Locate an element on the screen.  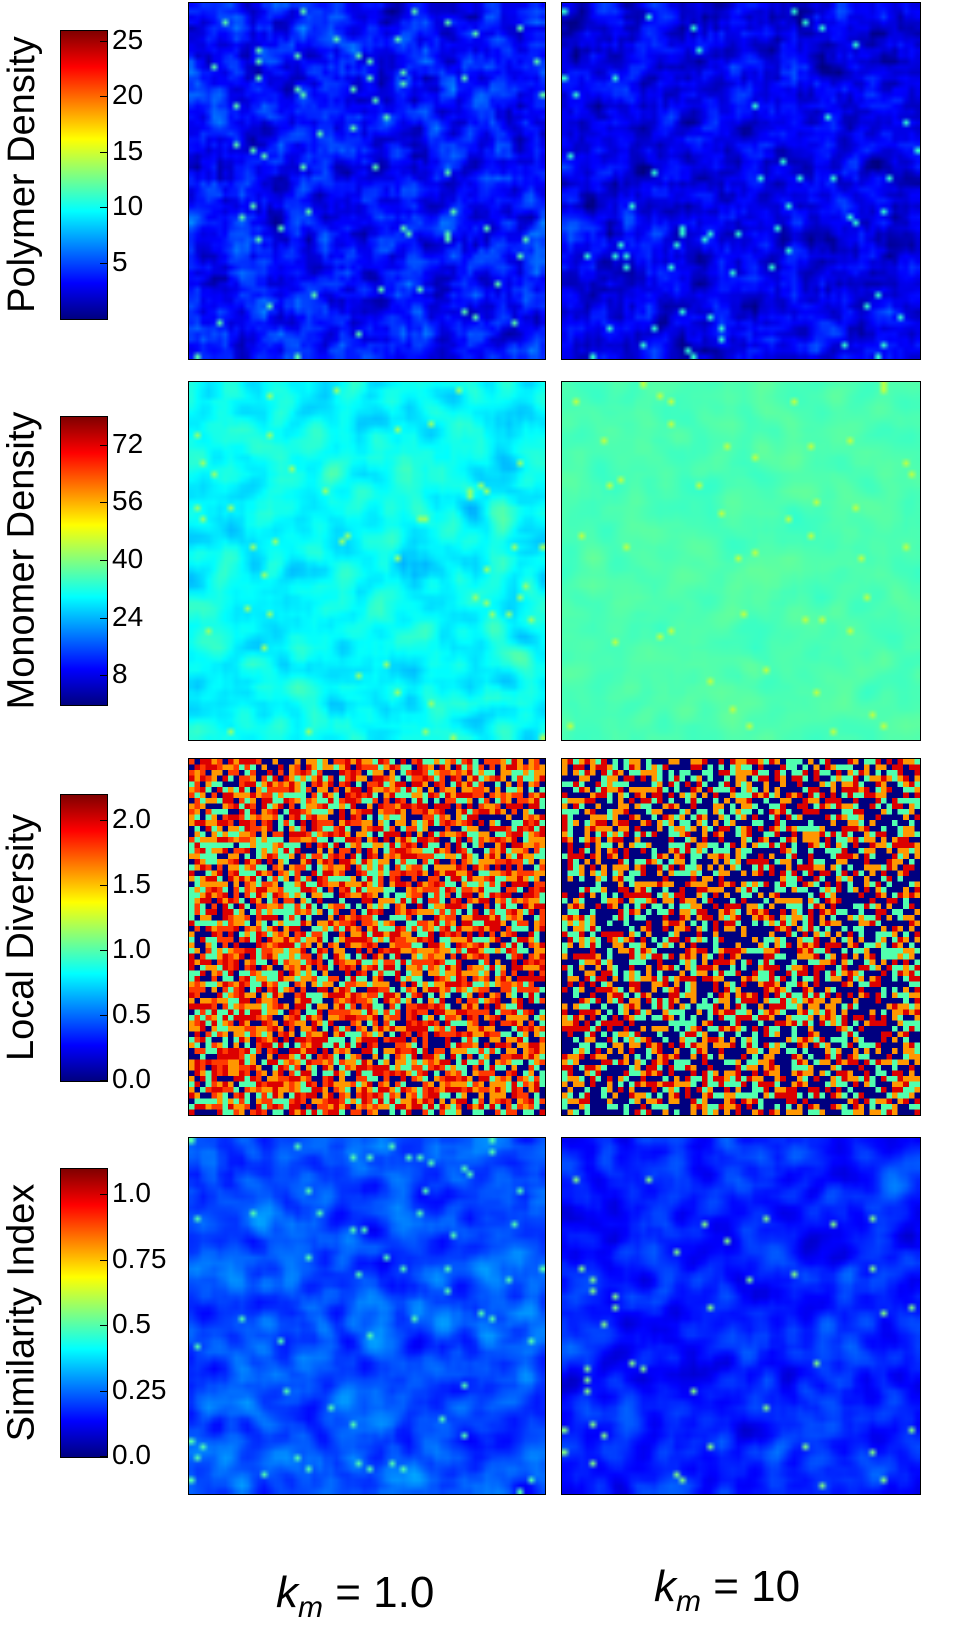
colorbar-tick-label: 25 is located at coordinates (128, 40).